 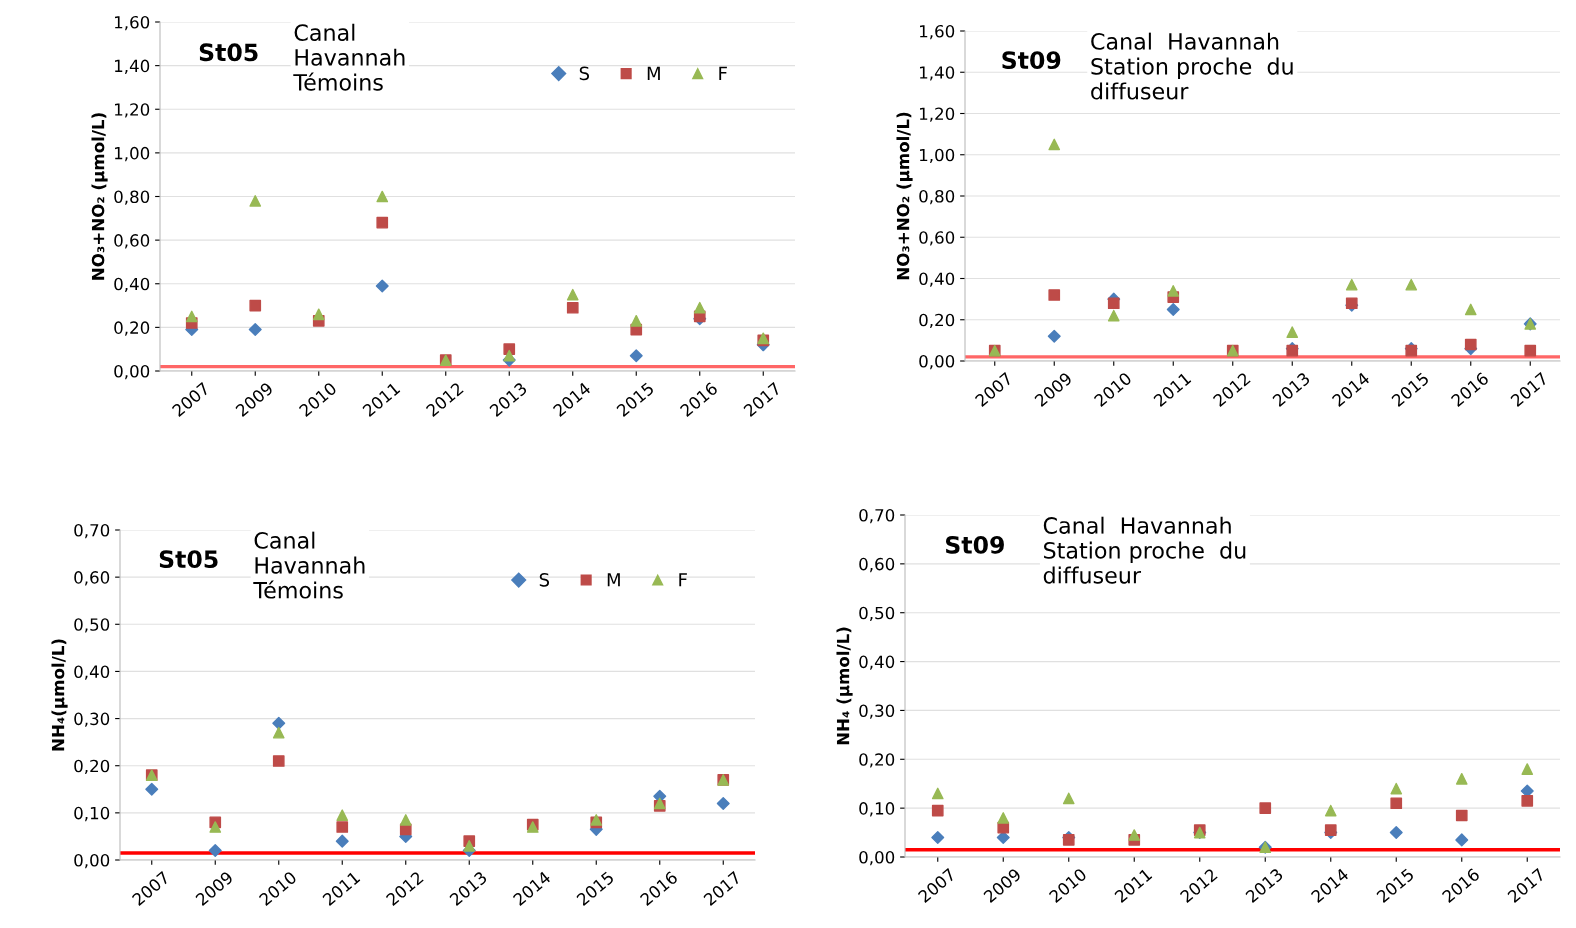 What do you see at coordinates (59, 695) in the screenshot?
I see `y-axis-title: NH₄(µmol/L)` at bounding box center [59, 695].